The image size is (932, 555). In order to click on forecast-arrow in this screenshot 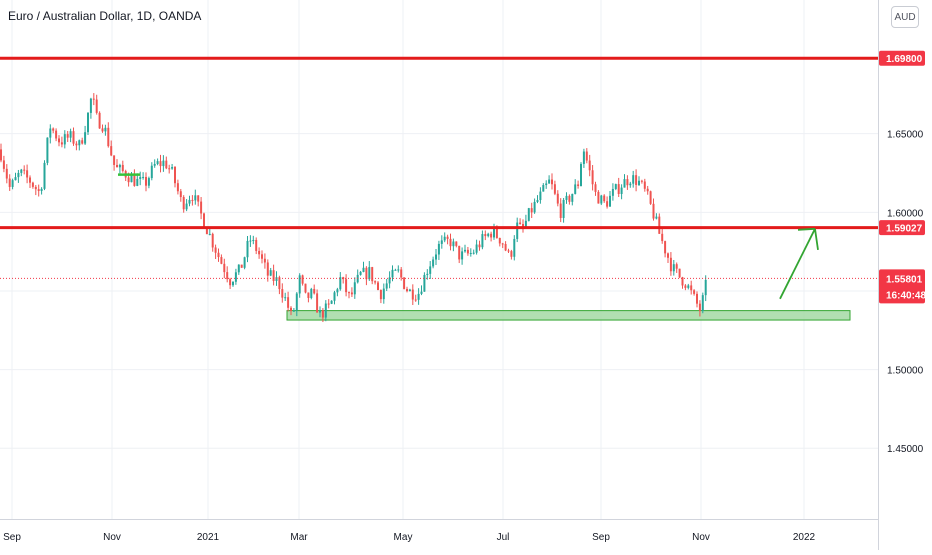, I will do `click(797, 264)`.